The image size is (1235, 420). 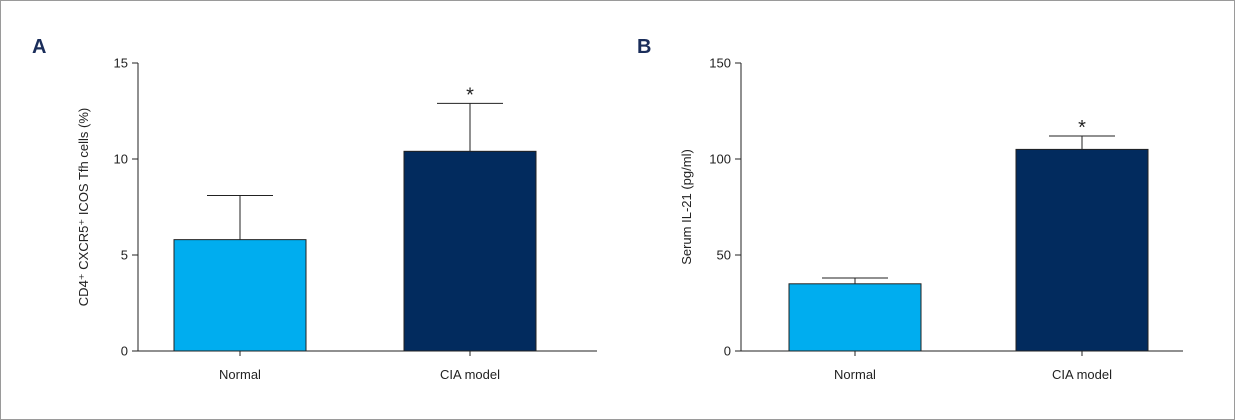 What do you see at coordinates (121, 63) in the screenshot?
I see `y-tick-label: 15` at bounding box center [121, 63].